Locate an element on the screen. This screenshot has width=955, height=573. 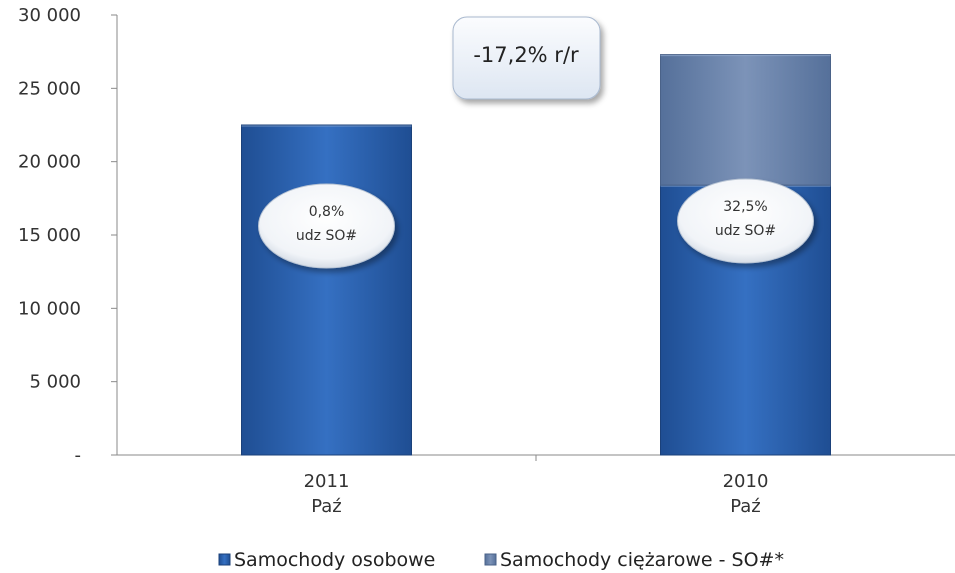
y-tick-label: 10 000 is located at coordinates (49, 308).